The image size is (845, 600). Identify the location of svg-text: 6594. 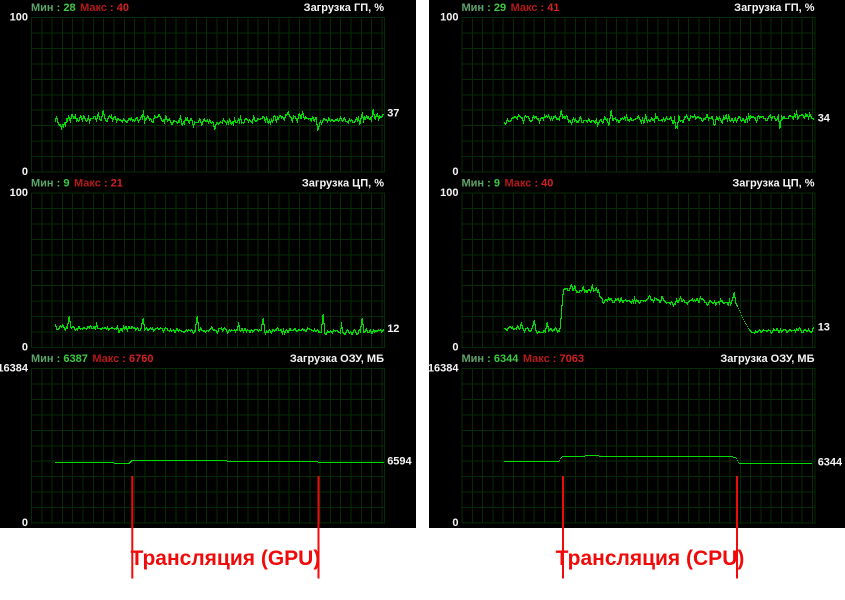
(399, 462).